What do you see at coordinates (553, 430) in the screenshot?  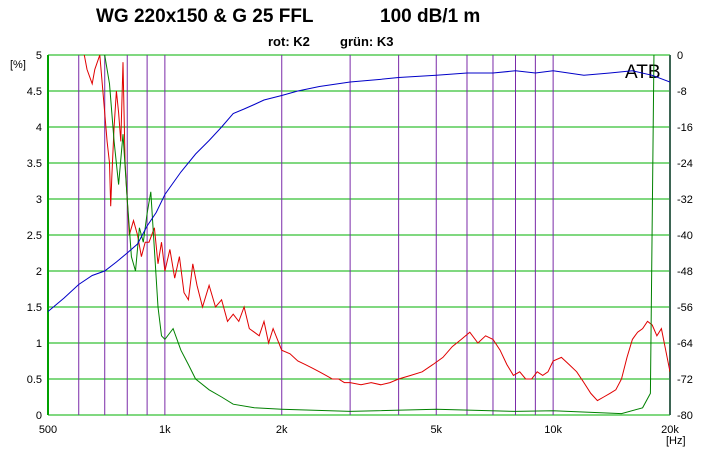 I see `x-tick-label: 10k` at bounding box center [553, 430].